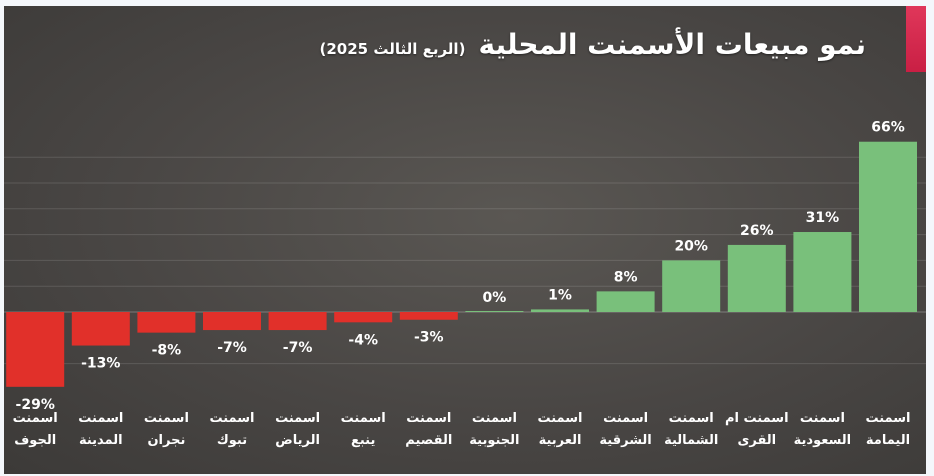 The image size is (934, 476). What do you see at coordinates (916, 39) in the screenshot?
I see `accent-bar` at bounding box center [916, 39].